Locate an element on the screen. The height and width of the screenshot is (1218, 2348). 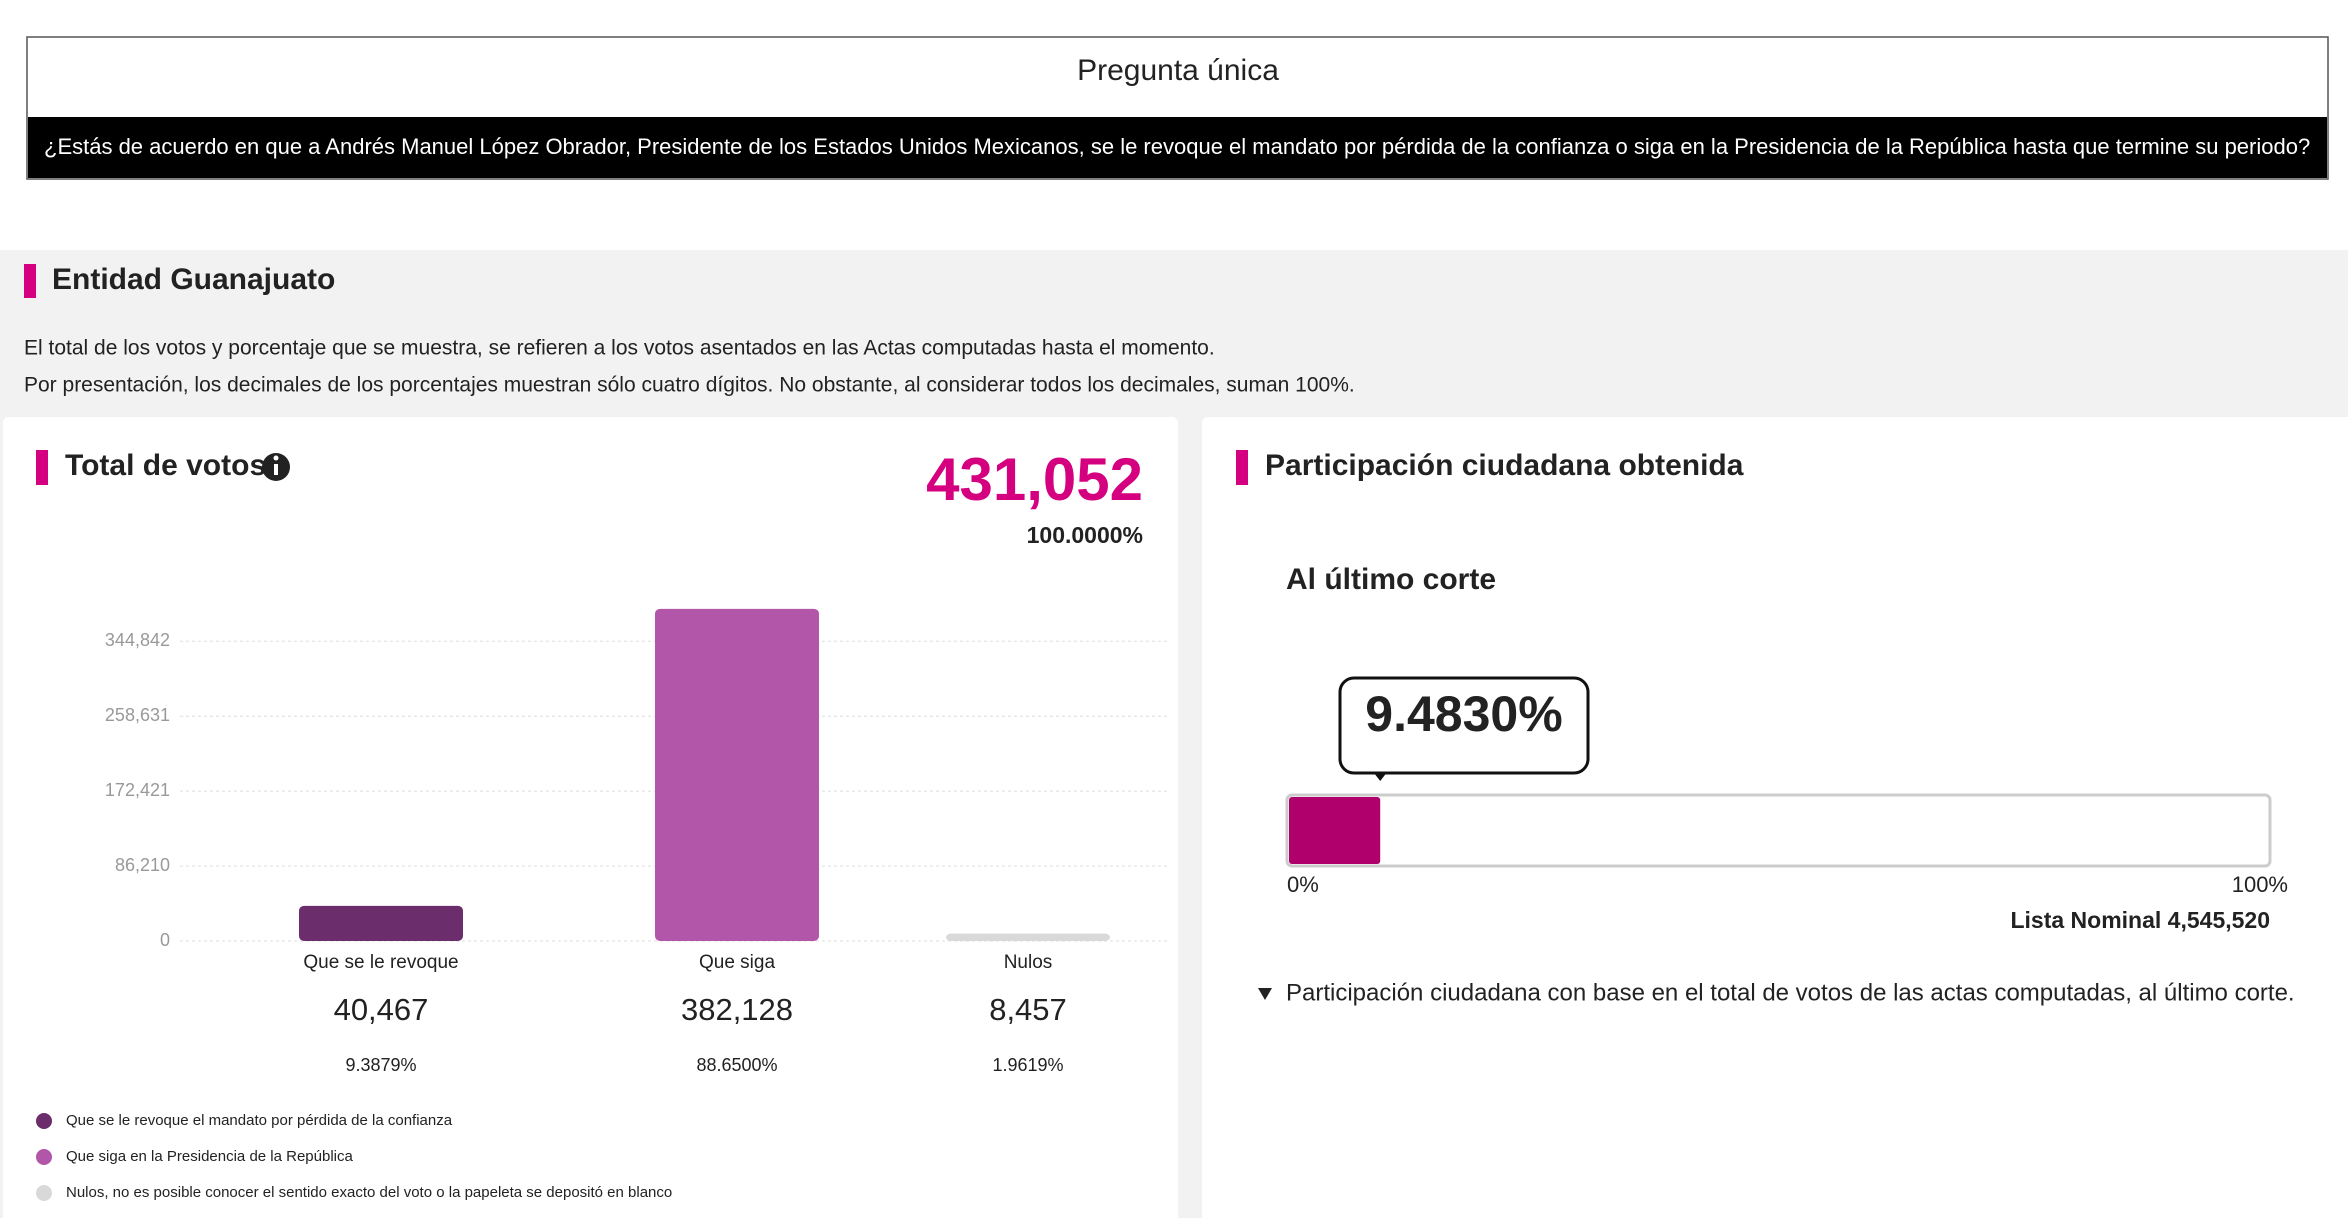
y-tick-label: 344,842 is located at coordinates (137, 640).